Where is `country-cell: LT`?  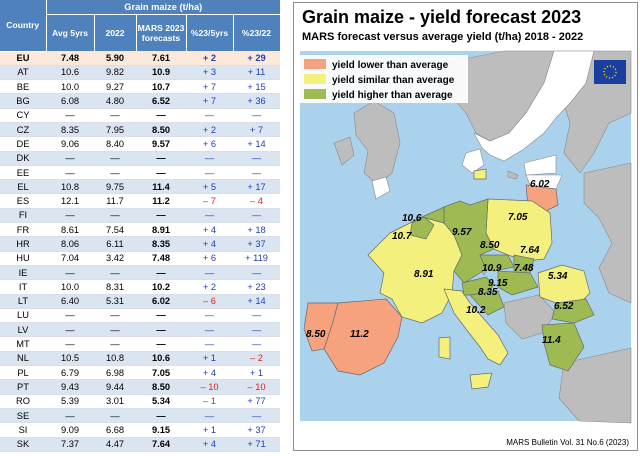 country-cell: LT is located at coordinates (23, 301).